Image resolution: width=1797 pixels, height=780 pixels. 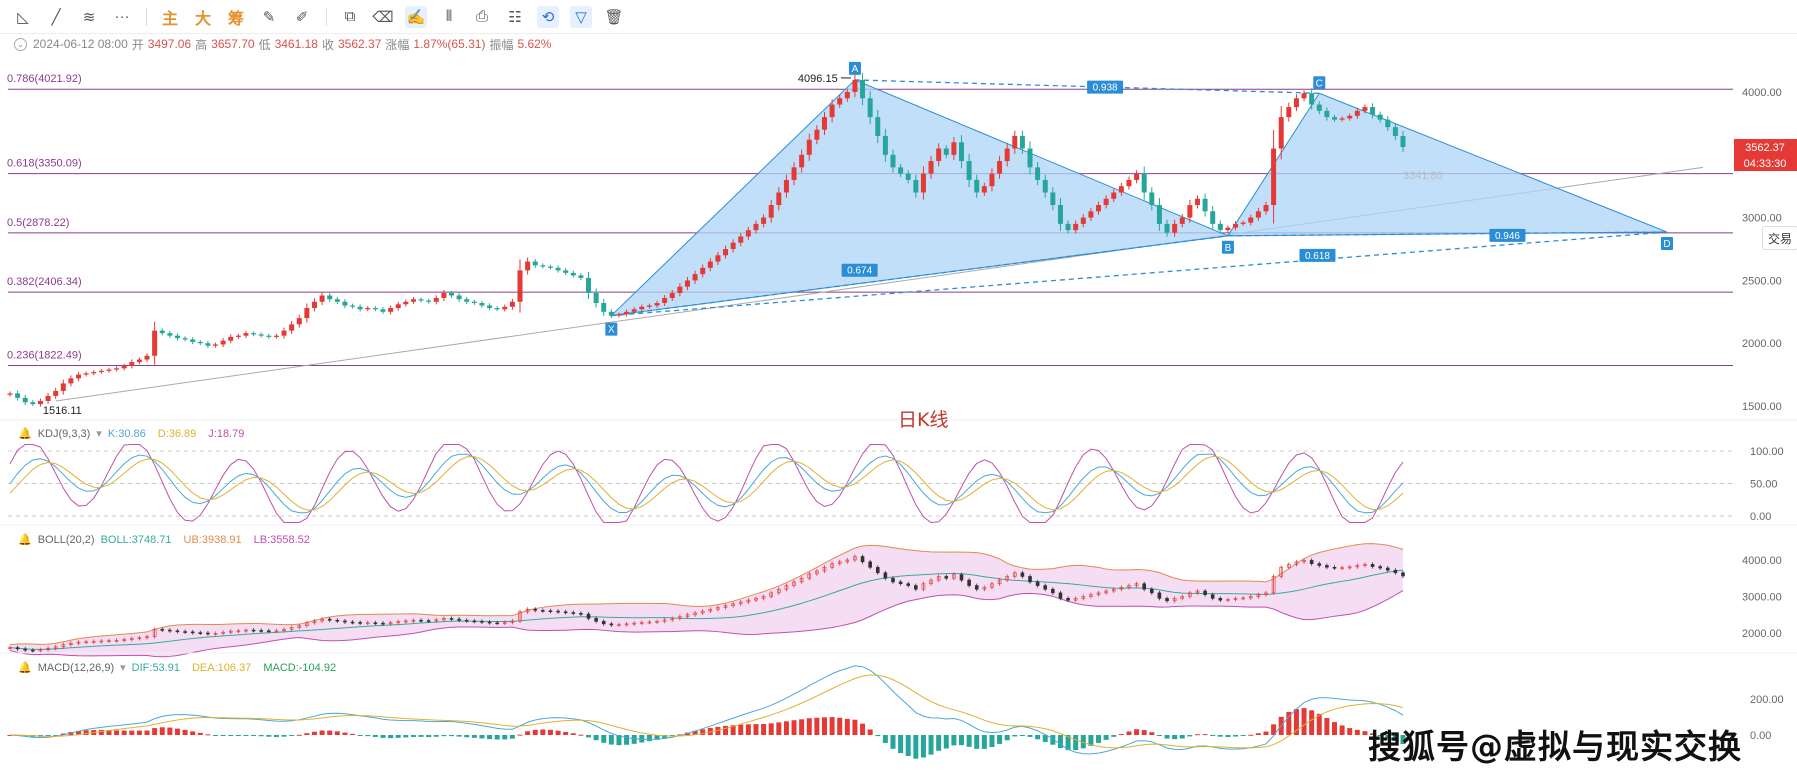 I want to click on current-price-text: 3562.37, so click(x=1765, y=148).